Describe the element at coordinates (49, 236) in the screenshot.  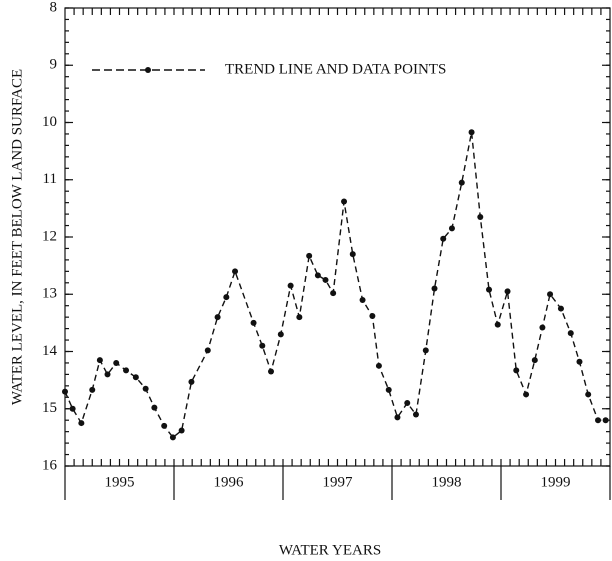
I see `y-tick-label: 12` at that location.